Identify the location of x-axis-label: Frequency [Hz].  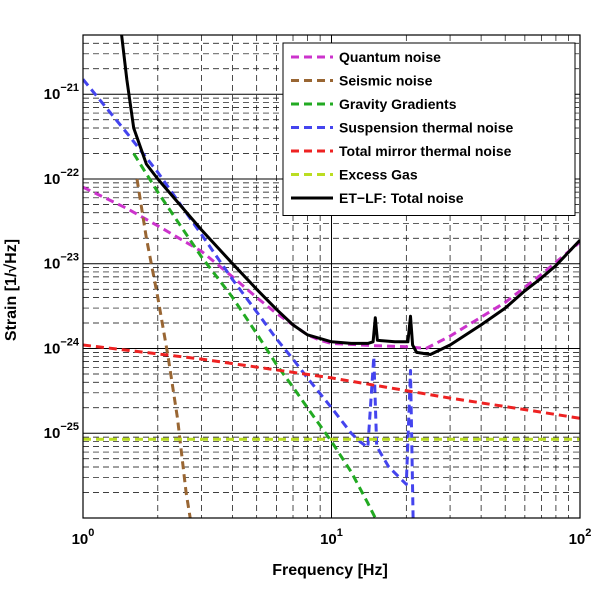
(330, 570).